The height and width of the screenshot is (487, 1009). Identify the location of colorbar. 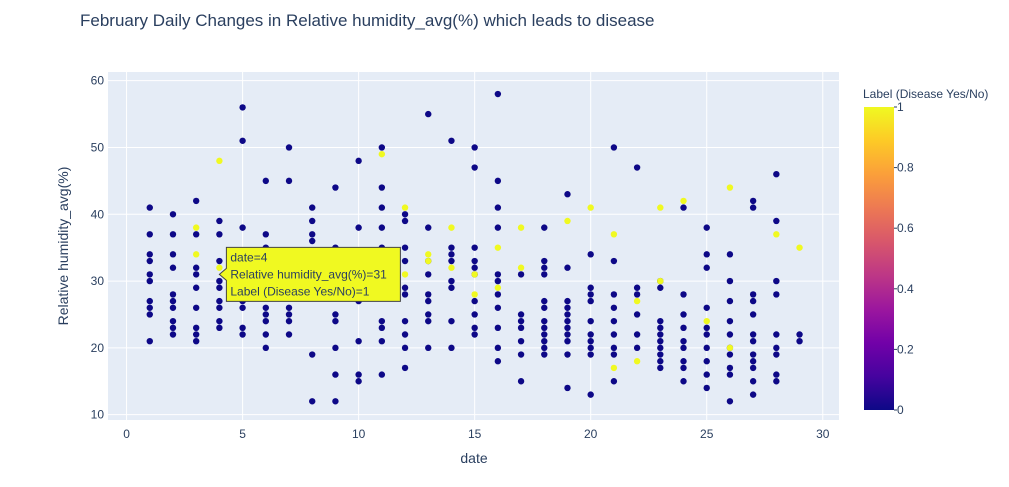
(879, 258).